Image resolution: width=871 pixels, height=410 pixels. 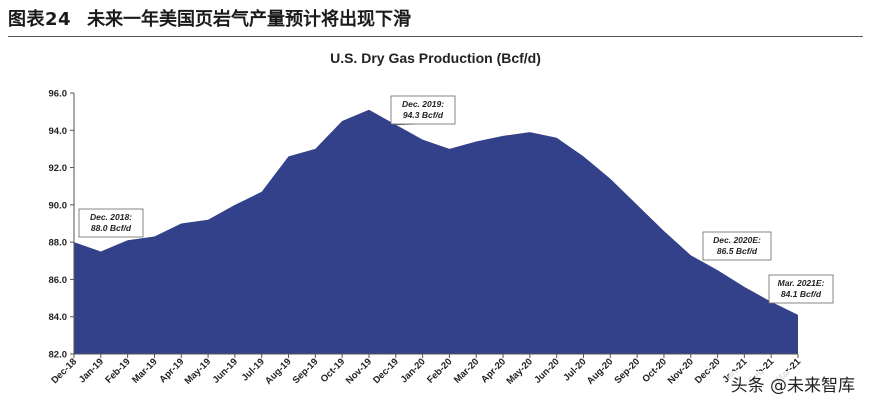 I want to click on figure-title: 未来一年美国页岩气产量预计将出现下滑, so click(x=249, y=19).